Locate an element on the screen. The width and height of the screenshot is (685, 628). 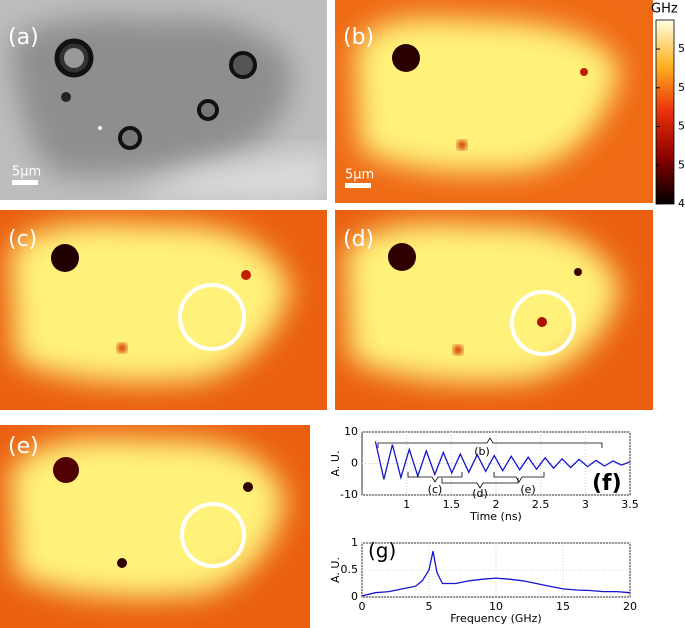
colorbar-tick-label: 4.8 is located at coordinates (681, 203).